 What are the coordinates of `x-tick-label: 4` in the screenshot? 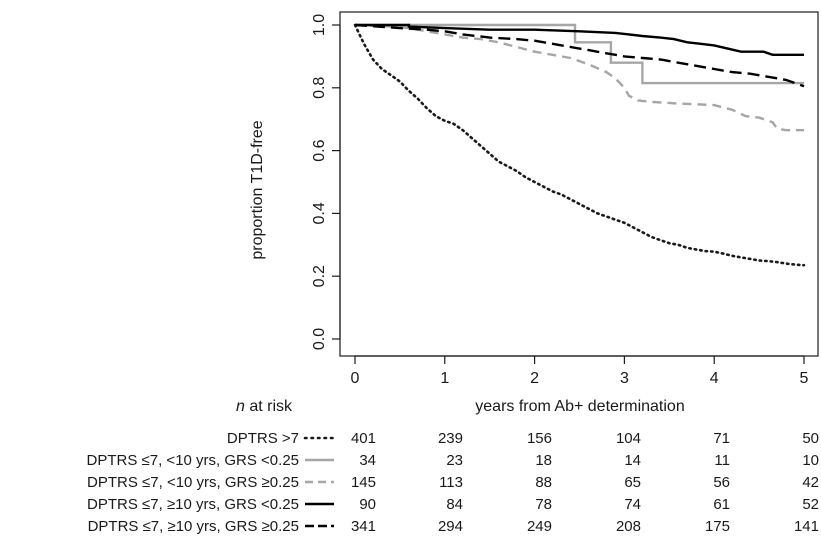 It's located at (714, 378).